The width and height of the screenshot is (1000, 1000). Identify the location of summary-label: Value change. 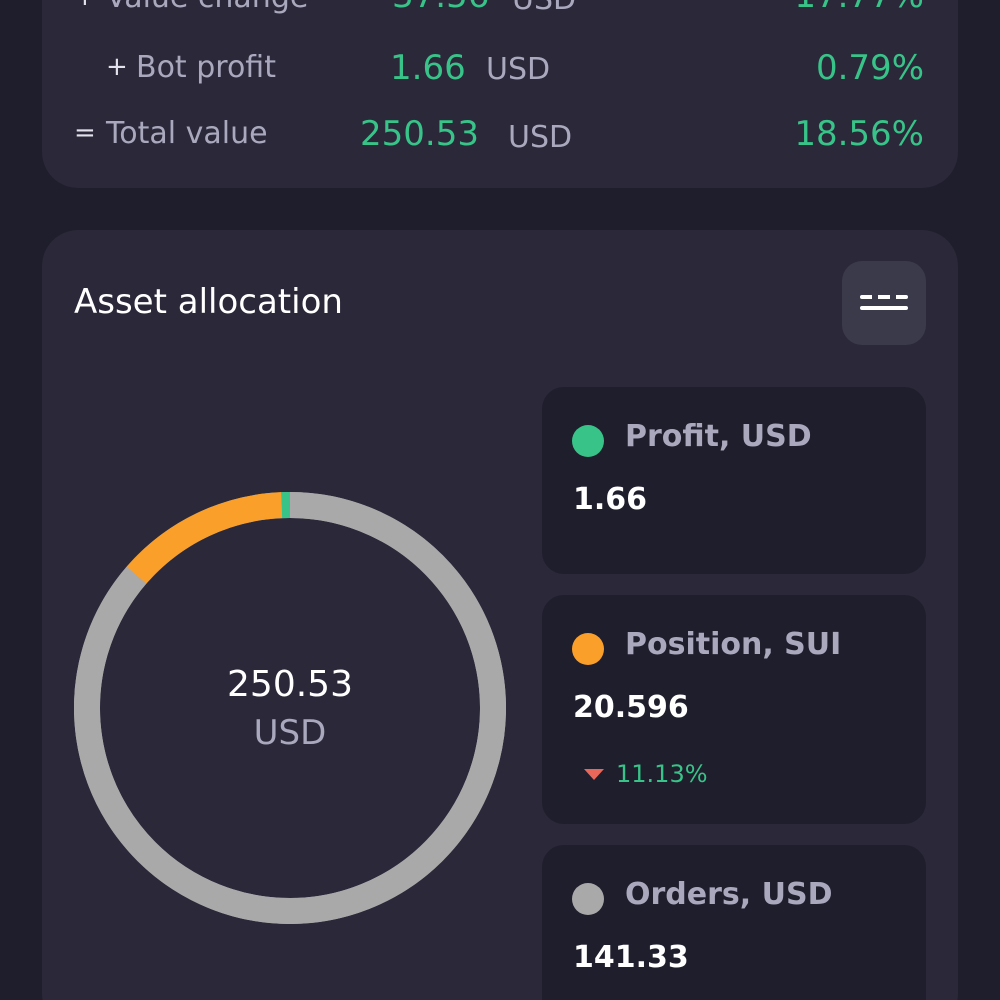
(207, 7).